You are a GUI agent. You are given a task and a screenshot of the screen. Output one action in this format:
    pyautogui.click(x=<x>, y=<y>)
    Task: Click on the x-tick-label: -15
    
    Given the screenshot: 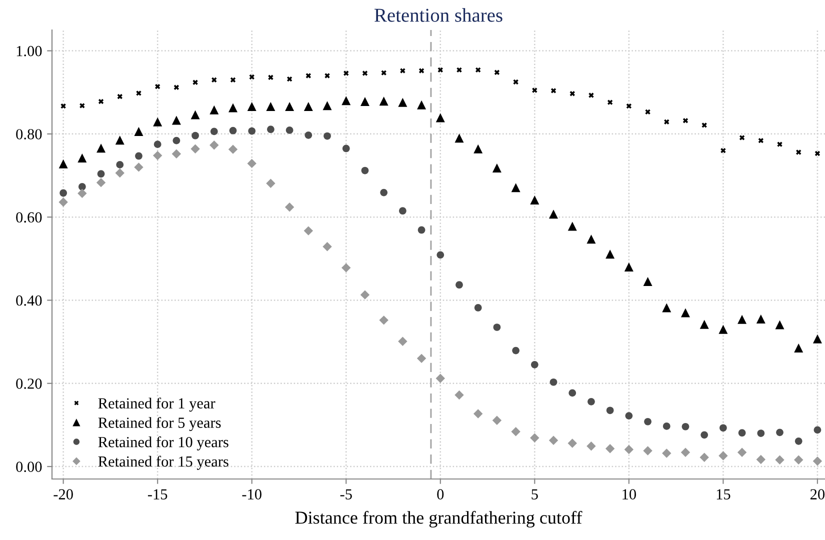 What is the action you would take?
    pyautogui.click(x=158, y=494)
    